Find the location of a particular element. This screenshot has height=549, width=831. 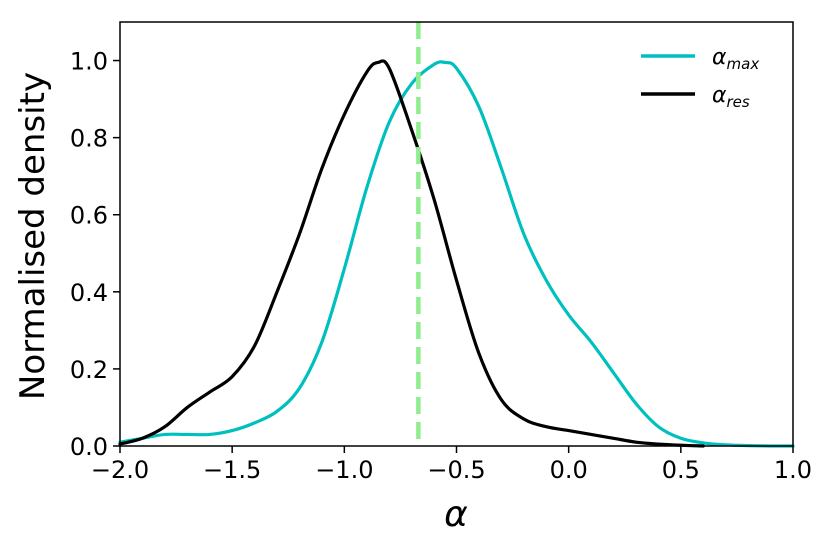

x-tick-label: 0.0 is located at coordinates (569, 470).